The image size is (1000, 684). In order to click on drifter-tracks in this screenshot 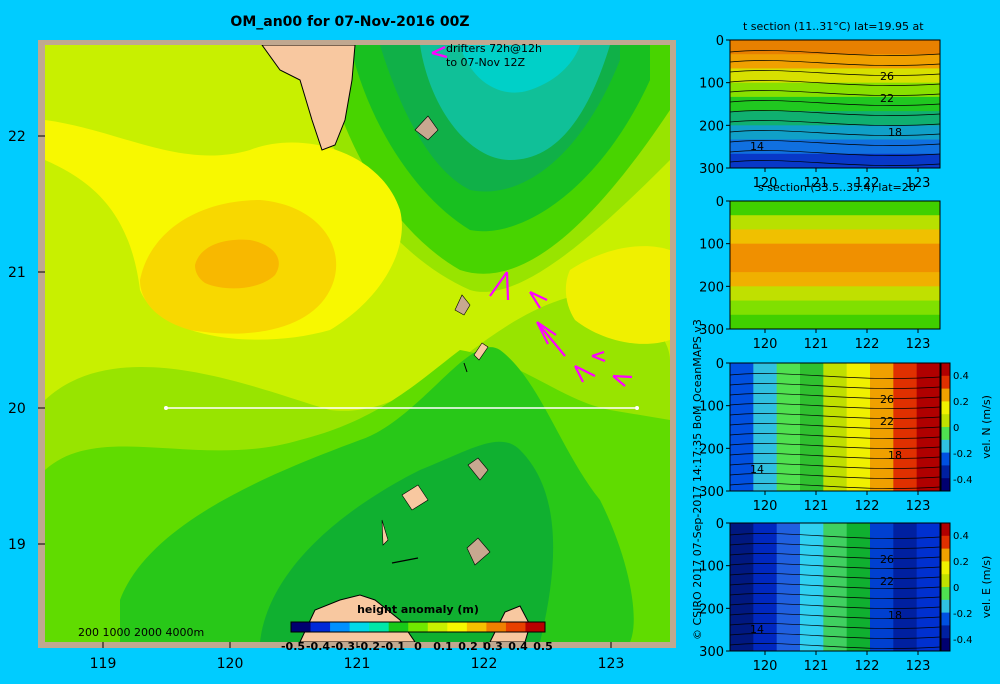, I will do `click(532, 216)`.